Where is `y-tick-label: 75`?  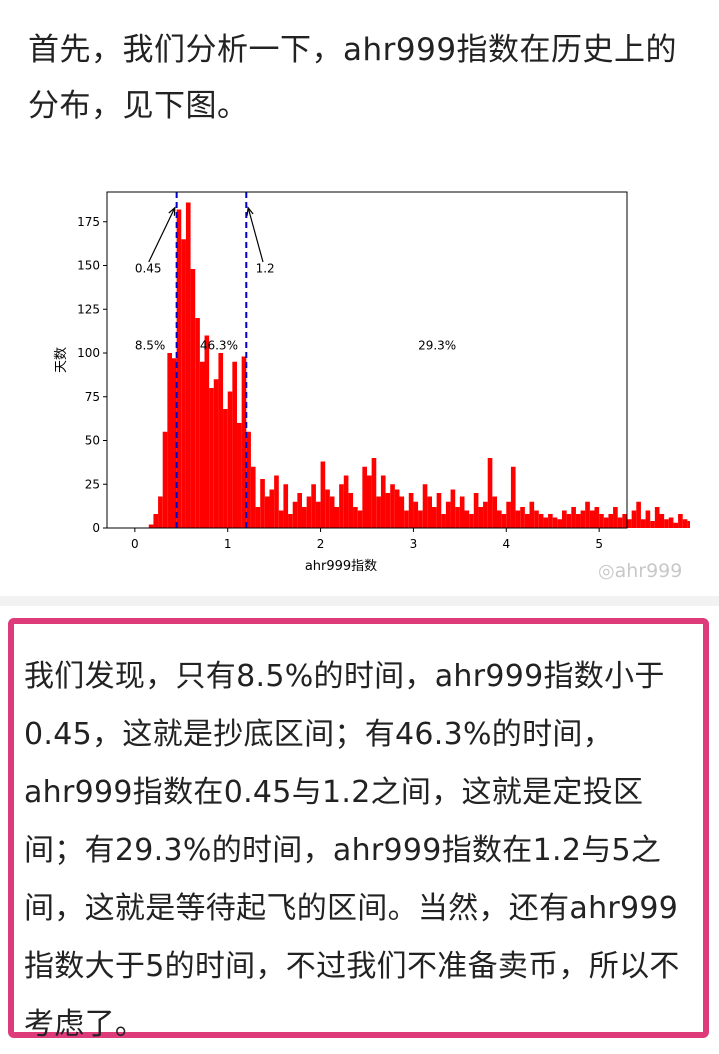
y-tick-label: 75 is located at coordinates (92, 397).